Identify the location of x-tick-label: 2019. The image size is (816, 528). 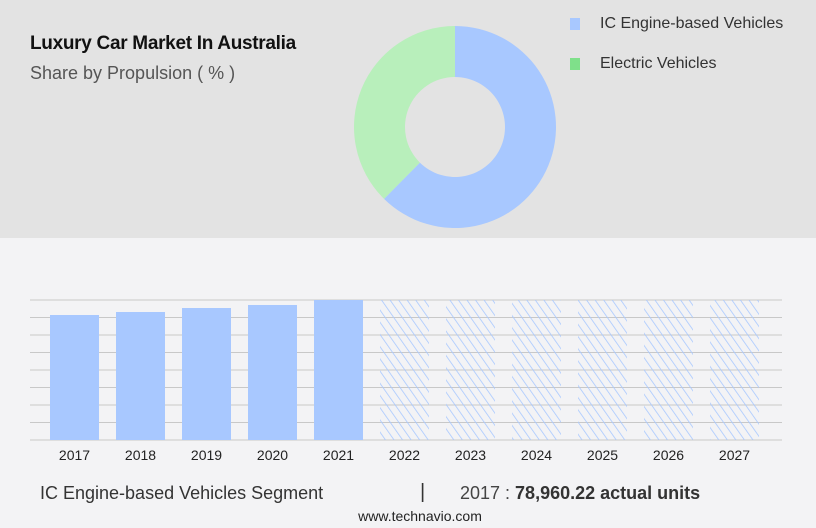
(206, 455).